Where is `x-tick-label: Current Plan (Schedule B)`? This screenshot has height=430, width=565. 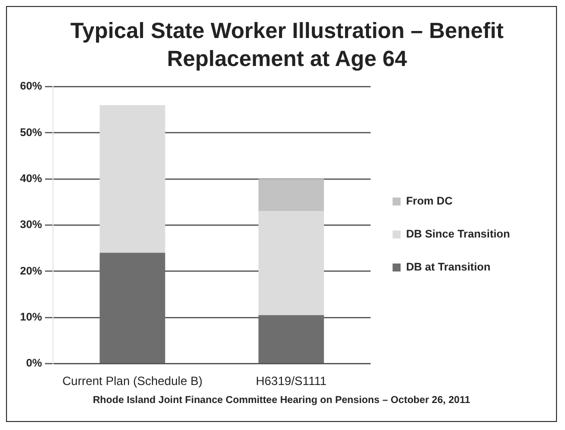 x-tick-label: Current Plan (Schedule B) is located at coordinates (132, 381).